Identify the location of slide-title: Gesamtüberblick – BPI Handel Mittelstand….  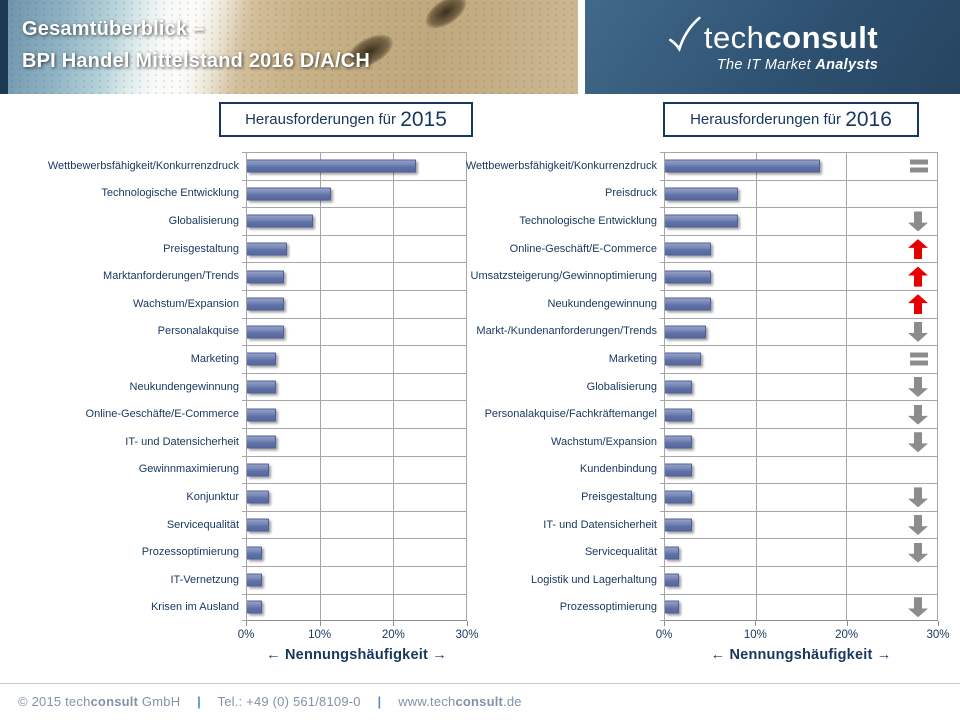
(196, 45).